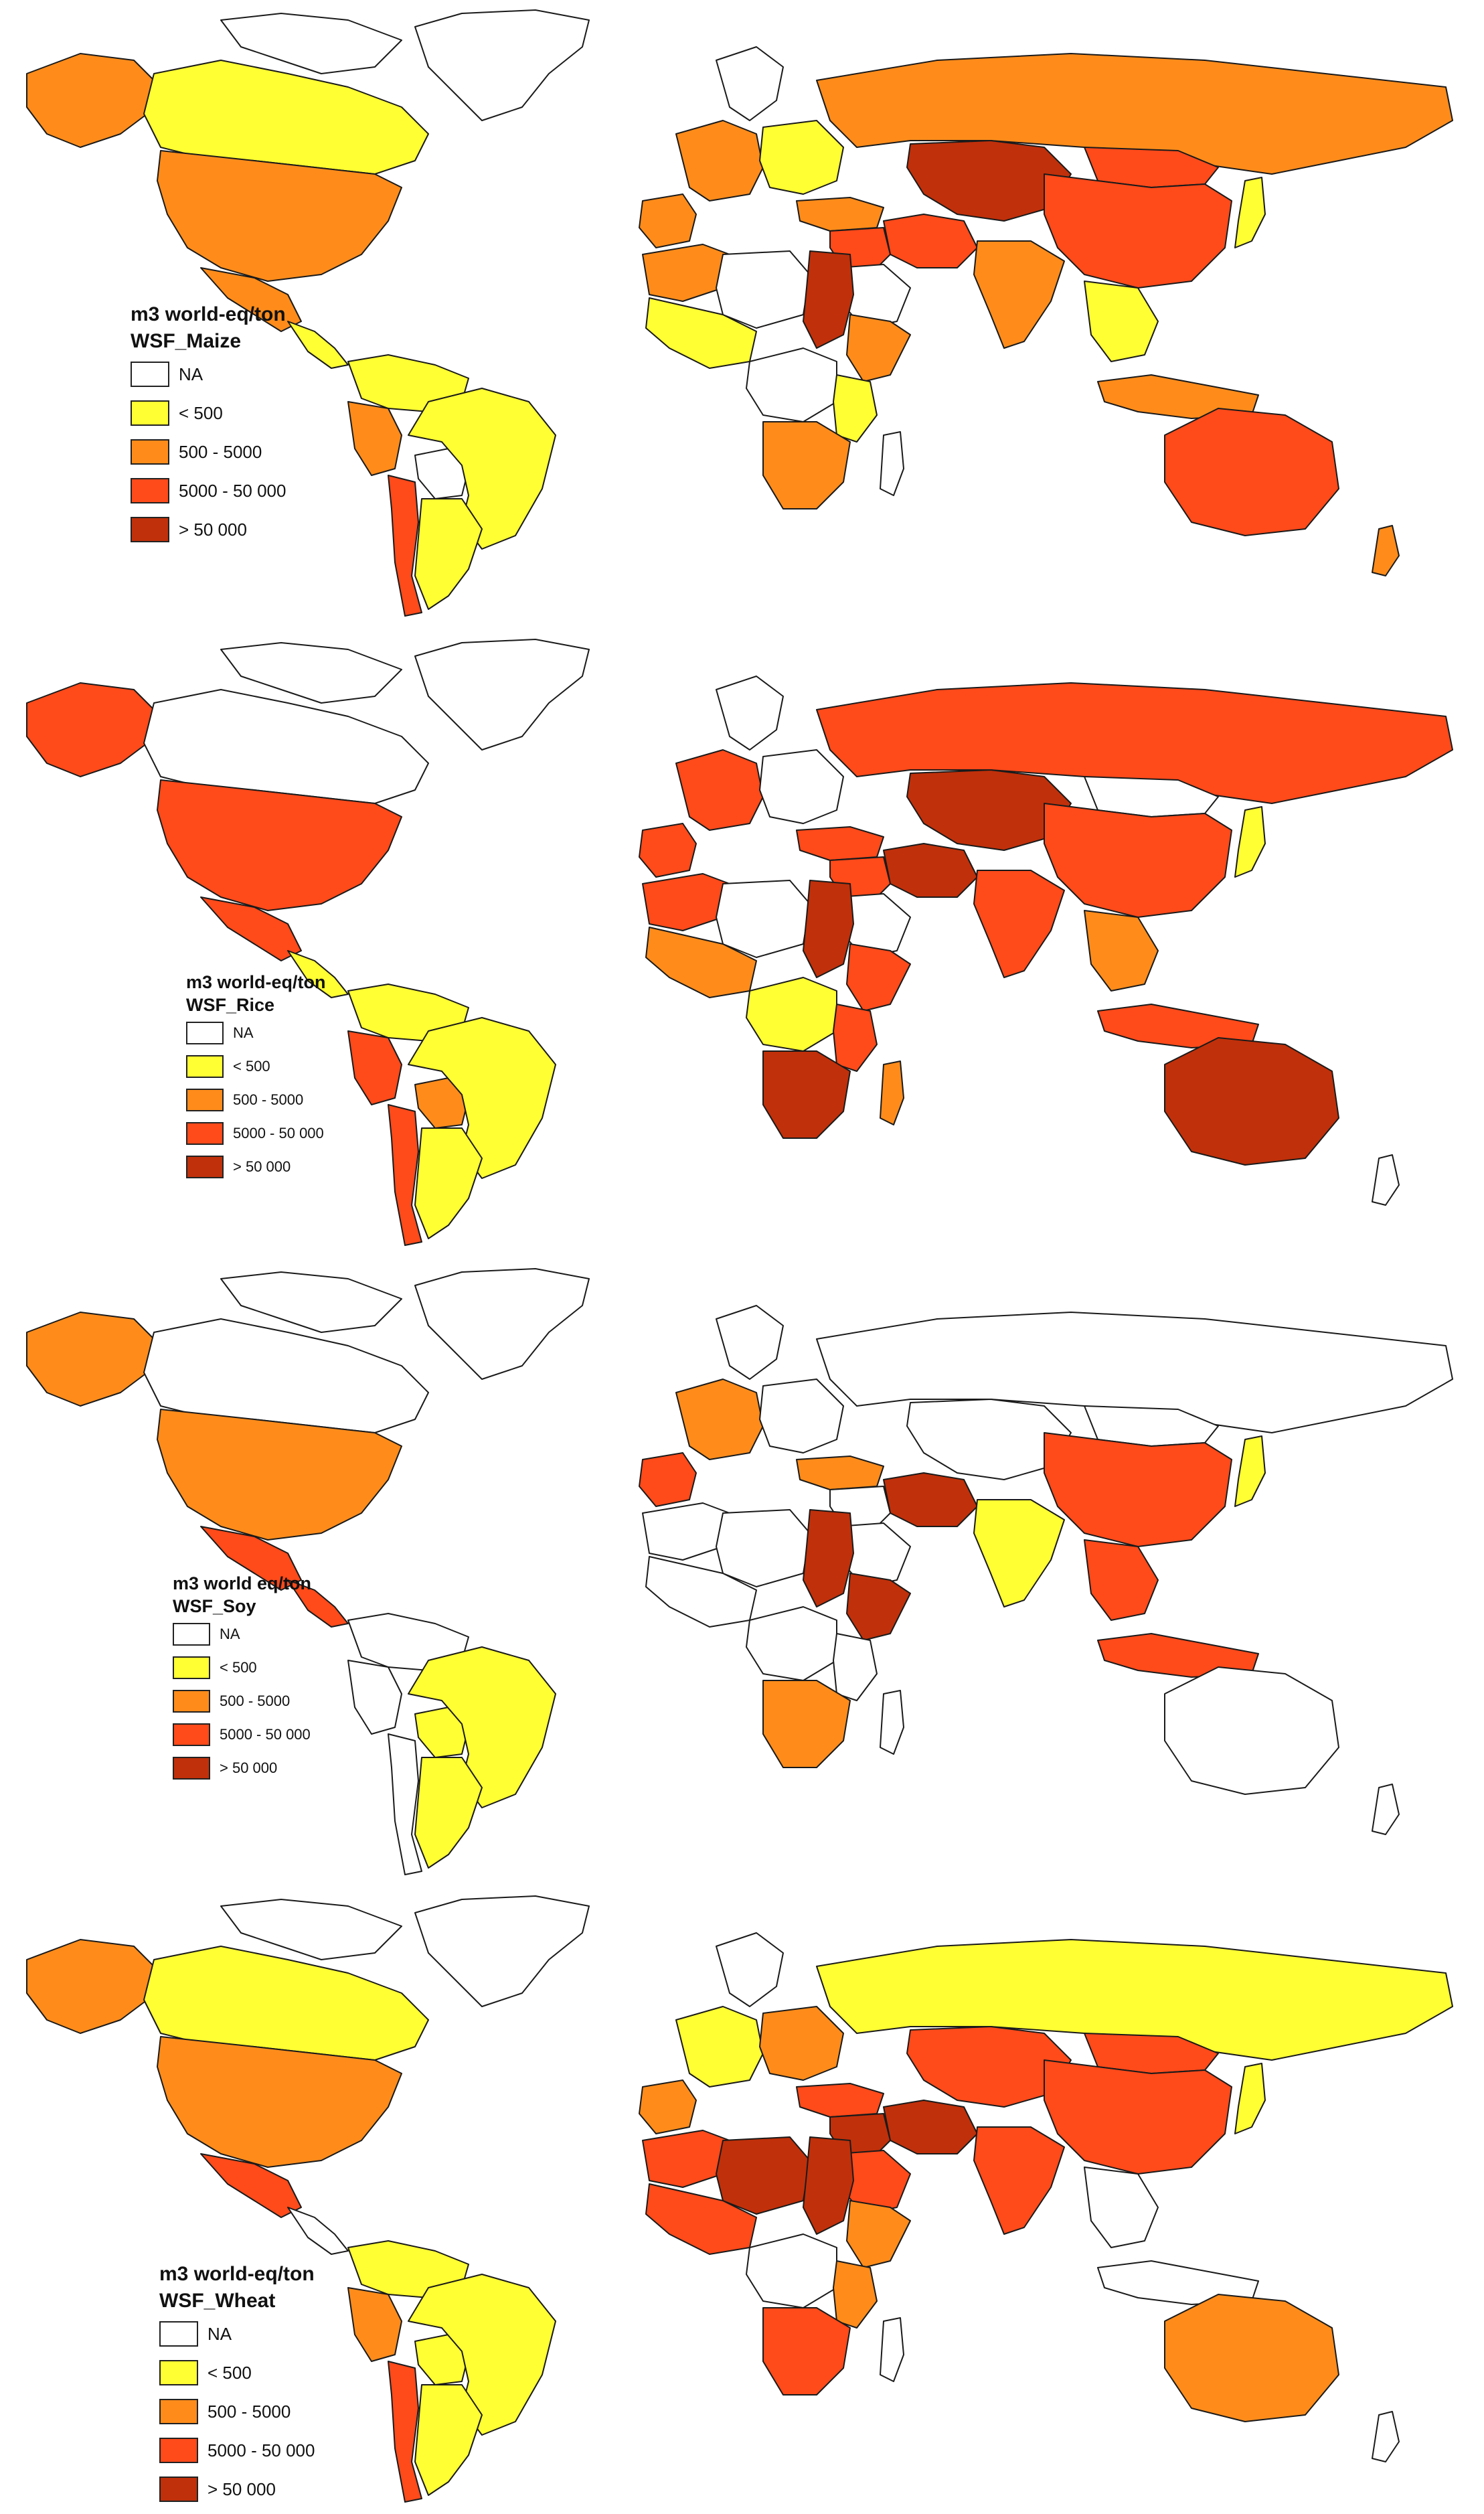 This screenshot has width=1484, height=2514. I want to click on region-egypt-sudan, so click(829, 299).